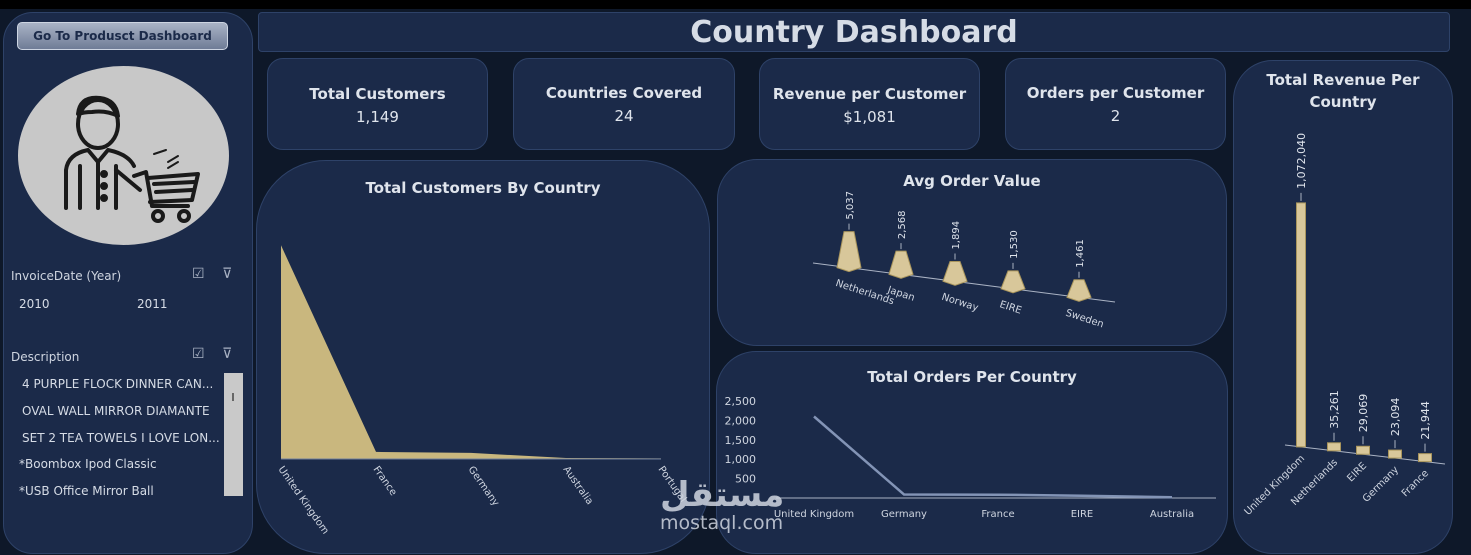 This screenshot has height=555, width=1471. What do you see at coordinates (735, 4) in the screenshot?
I see `top-edge` at bounding box center [735, 4].